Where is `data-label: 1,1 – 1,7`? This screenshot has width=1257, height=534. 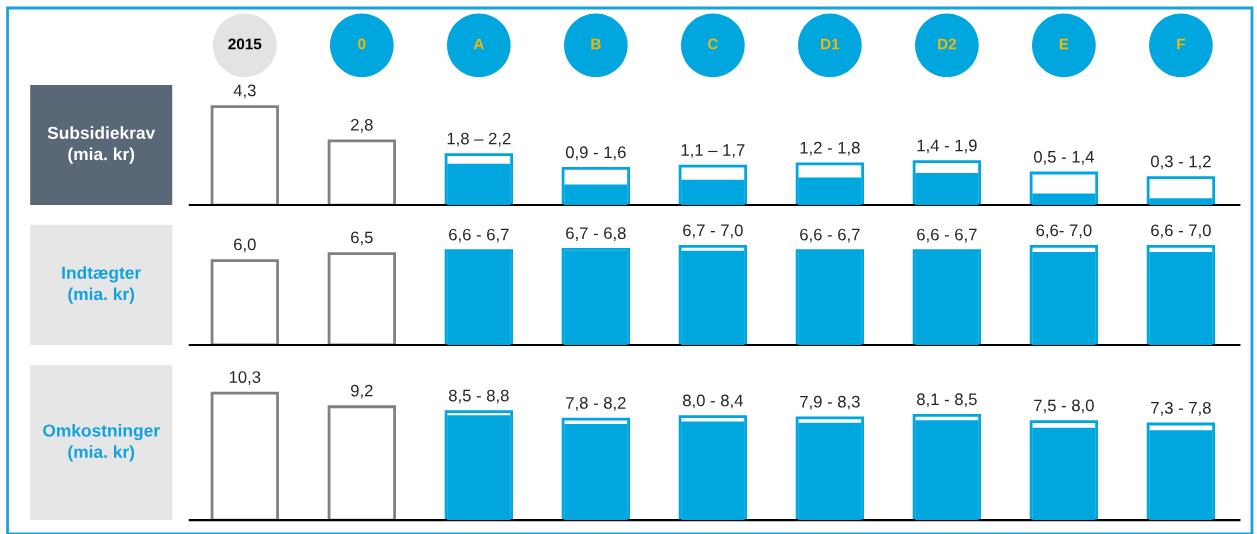 data-label: 1,1 – 1,7 is located at coordinates (713, 151).